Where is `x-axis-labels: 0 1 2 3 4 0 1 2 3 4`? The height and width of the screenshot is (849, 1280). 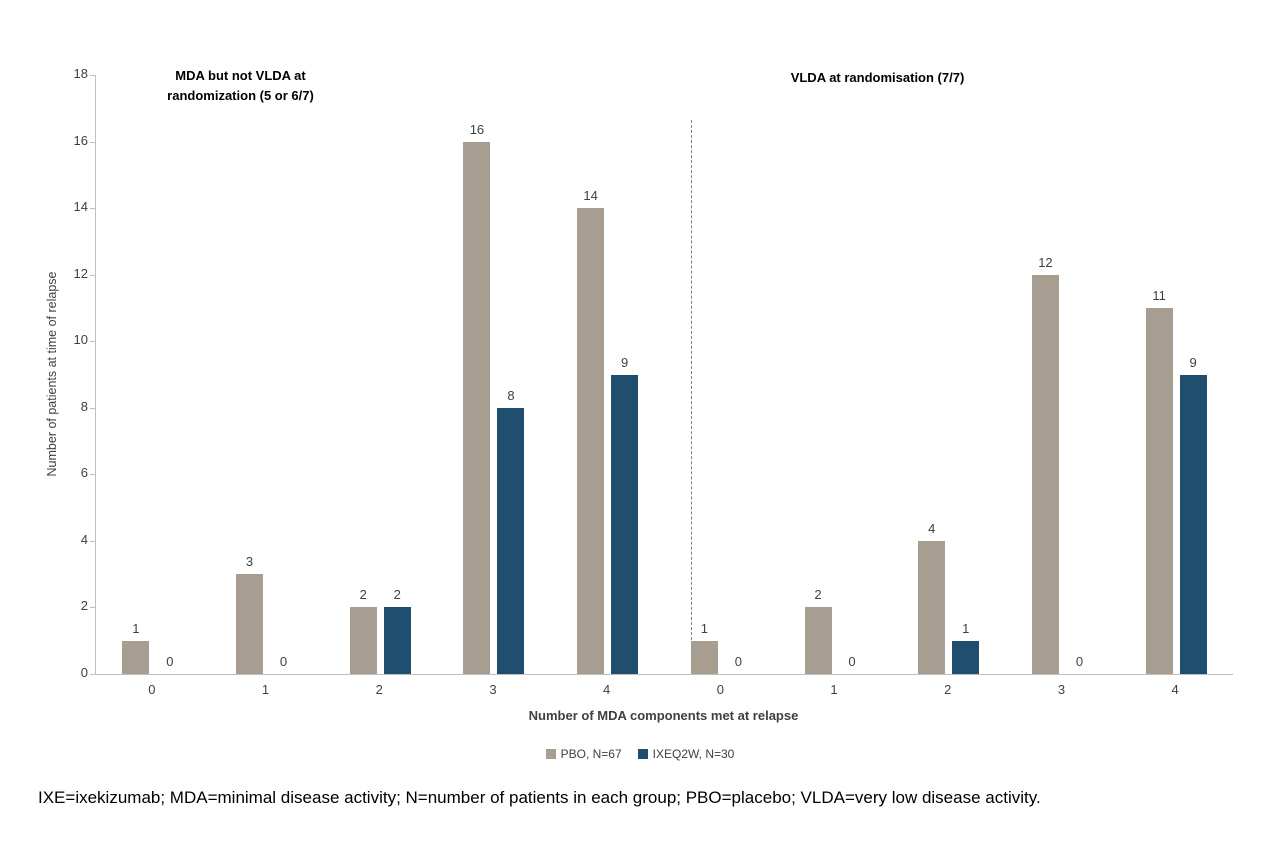
x-axis-labels: 0 1 2 3 4 0 1 2 3 4 is located at coordinates (663, 692).